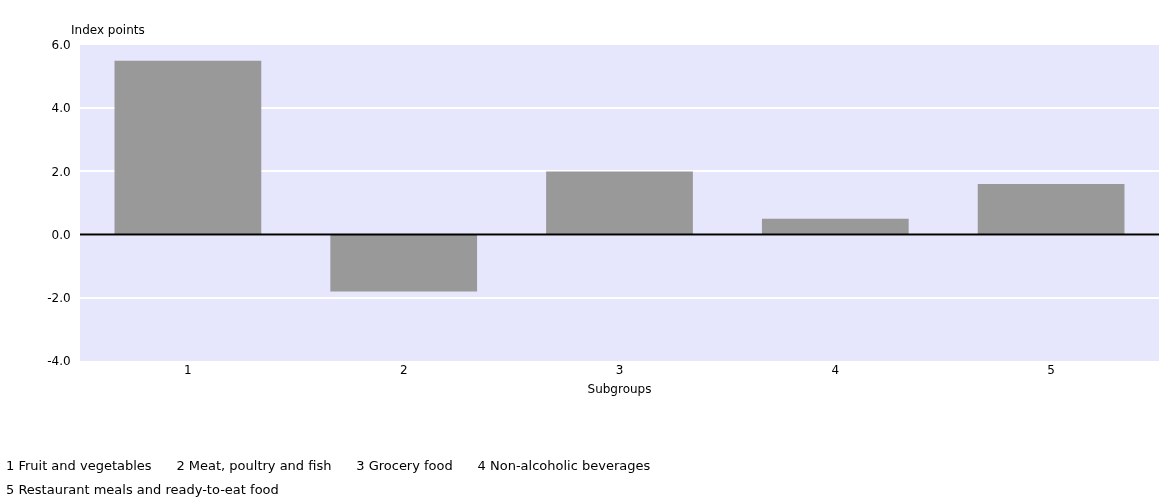 This screenshot has width=1159, height=501. Describe the element at coordinates (1051, 370) in the screenshot. I see `x-tick-label: 5` at that location.